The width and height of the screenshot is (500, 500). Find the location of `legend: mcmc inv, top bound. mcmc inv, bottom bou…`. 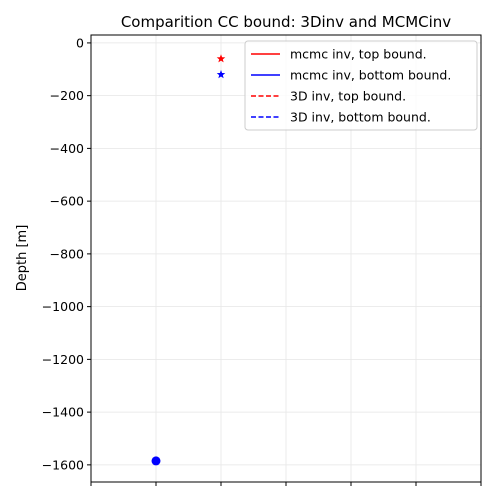

legend: mcmc inv, top bound. mcmc inv, bottom bou… is located at coordinates (361, 85).